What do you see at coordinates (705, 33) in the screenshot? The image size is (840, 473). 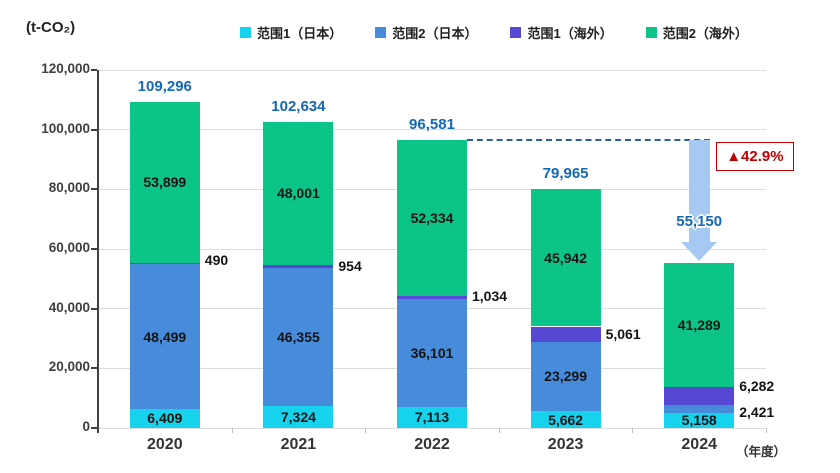 I see `legend-label: 范围2（海外）` at bounding box center [705, 33].